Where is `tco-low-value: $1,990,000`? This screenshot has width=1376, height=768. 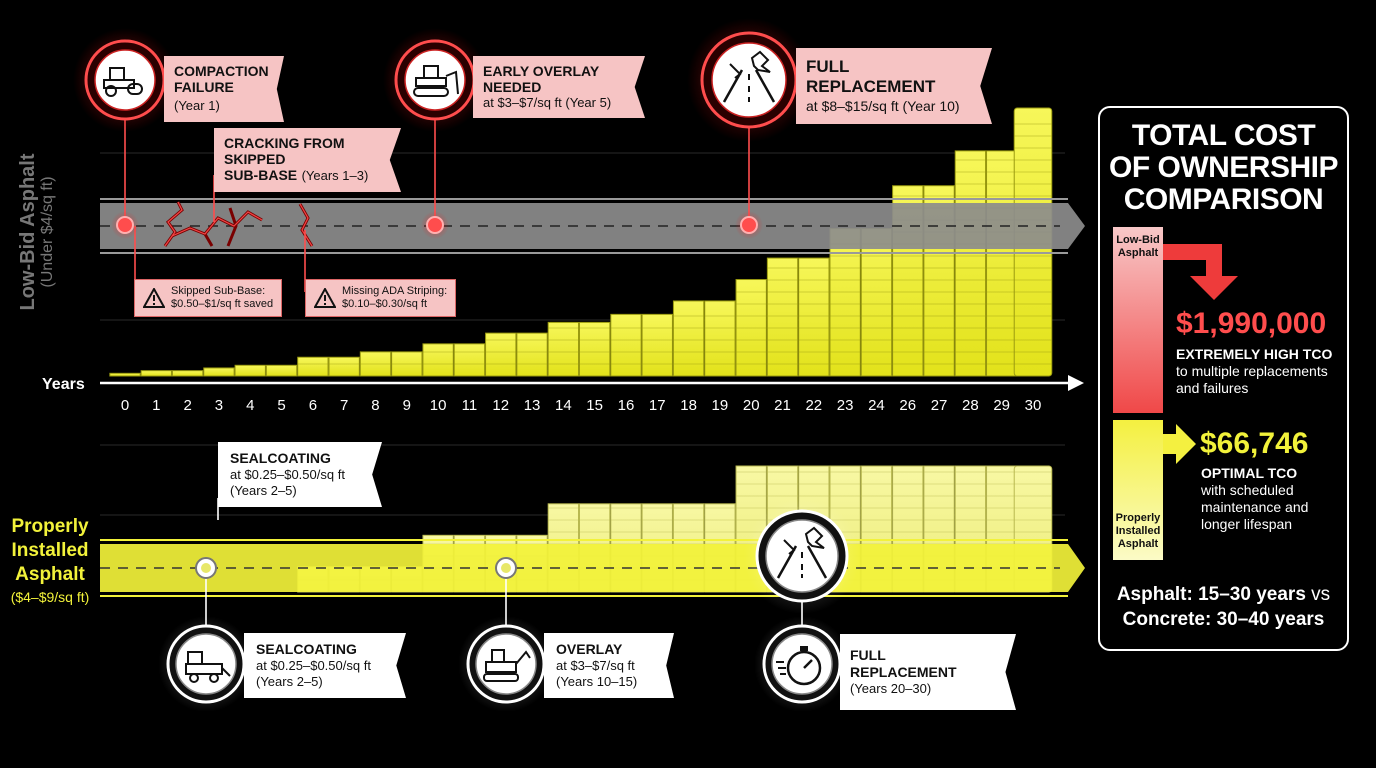 tco-low-value: $1,990,000 is located at coordinates (1251, 323).